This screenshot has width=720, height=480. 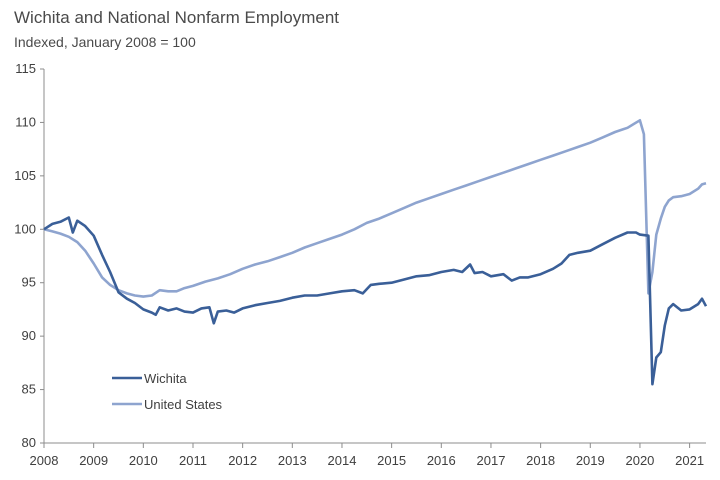 I want to click on x-tick-label: 2008, so click(x=44, y=460).